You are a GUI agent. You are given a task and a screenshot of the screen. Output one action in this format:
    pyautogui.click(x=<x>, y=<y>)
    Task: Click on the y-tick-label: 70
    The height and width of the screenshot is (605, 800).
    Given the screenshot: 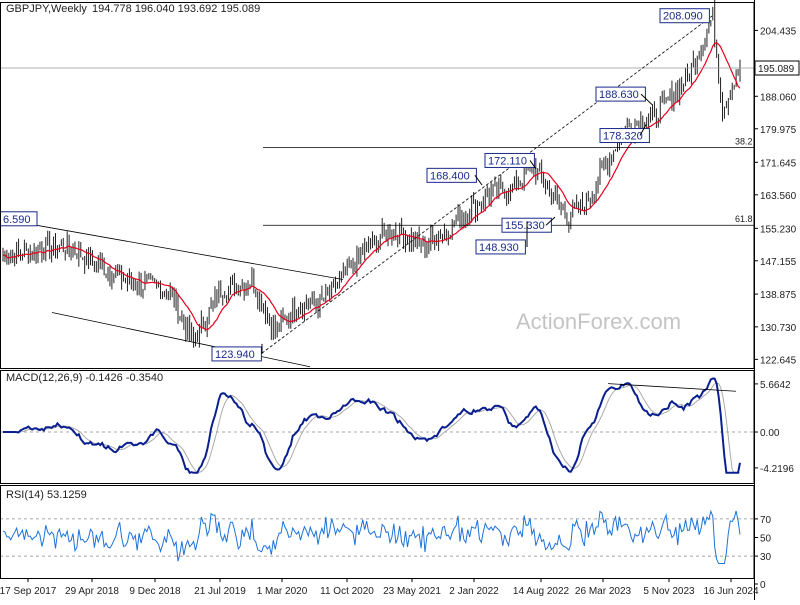 What is the action you would take?
    pyautogui.click(x=766, y=520)
    